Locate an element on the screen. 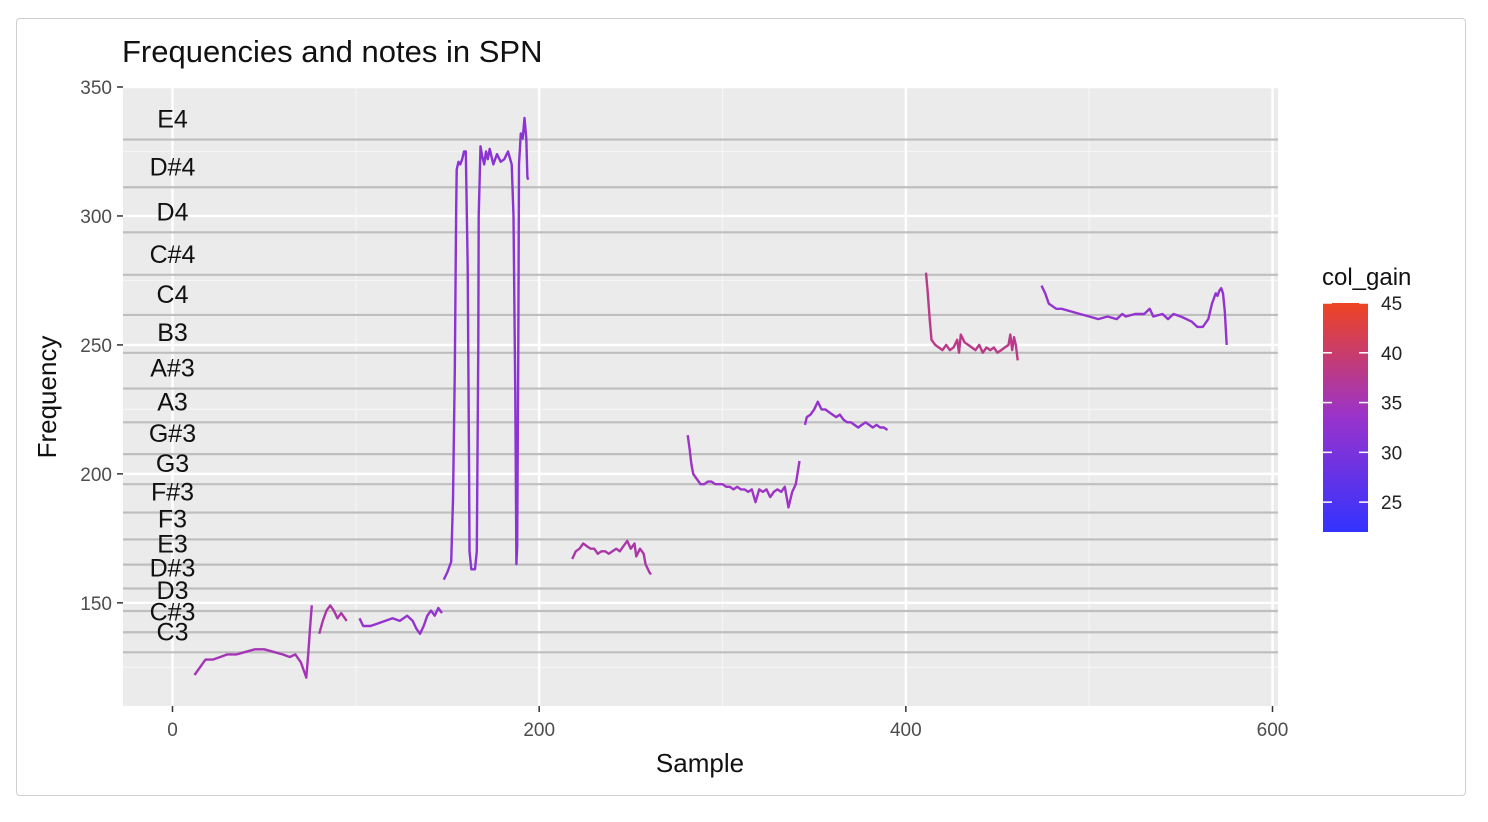 The image size is (1488, 822). legend-label: 25 is located at coordinates (1391, 503).